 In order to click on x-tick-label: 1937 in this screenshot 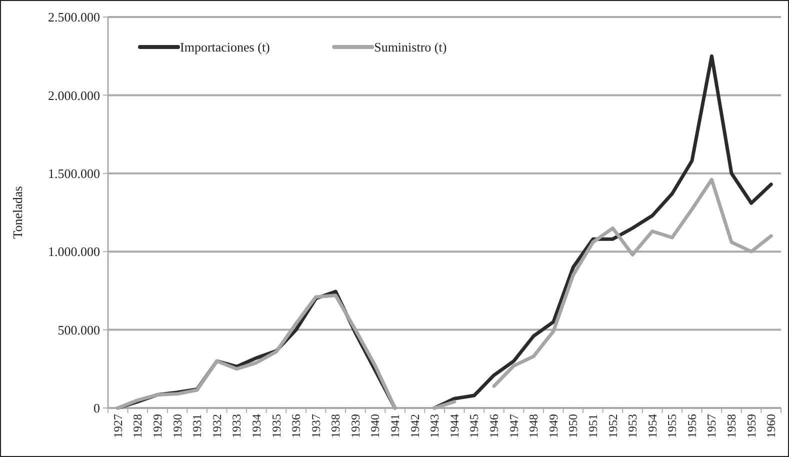, I will do `click(315, 426)`.